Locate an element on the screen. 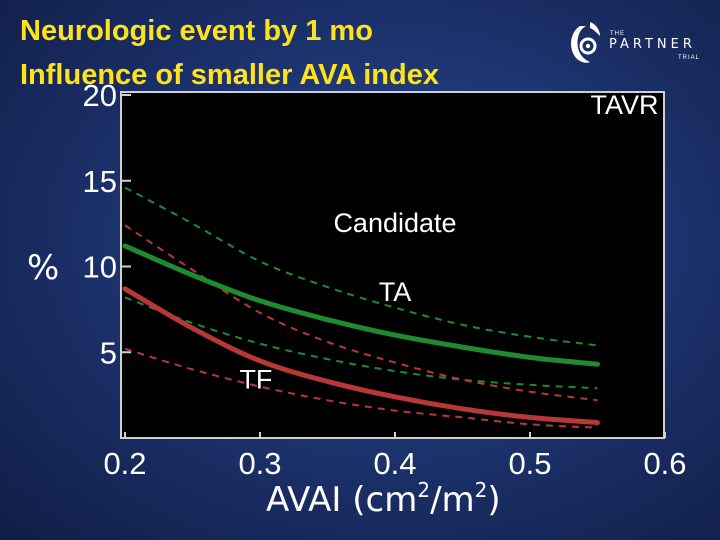  series-line-candidate-lower is located at coordinates (361, 343).